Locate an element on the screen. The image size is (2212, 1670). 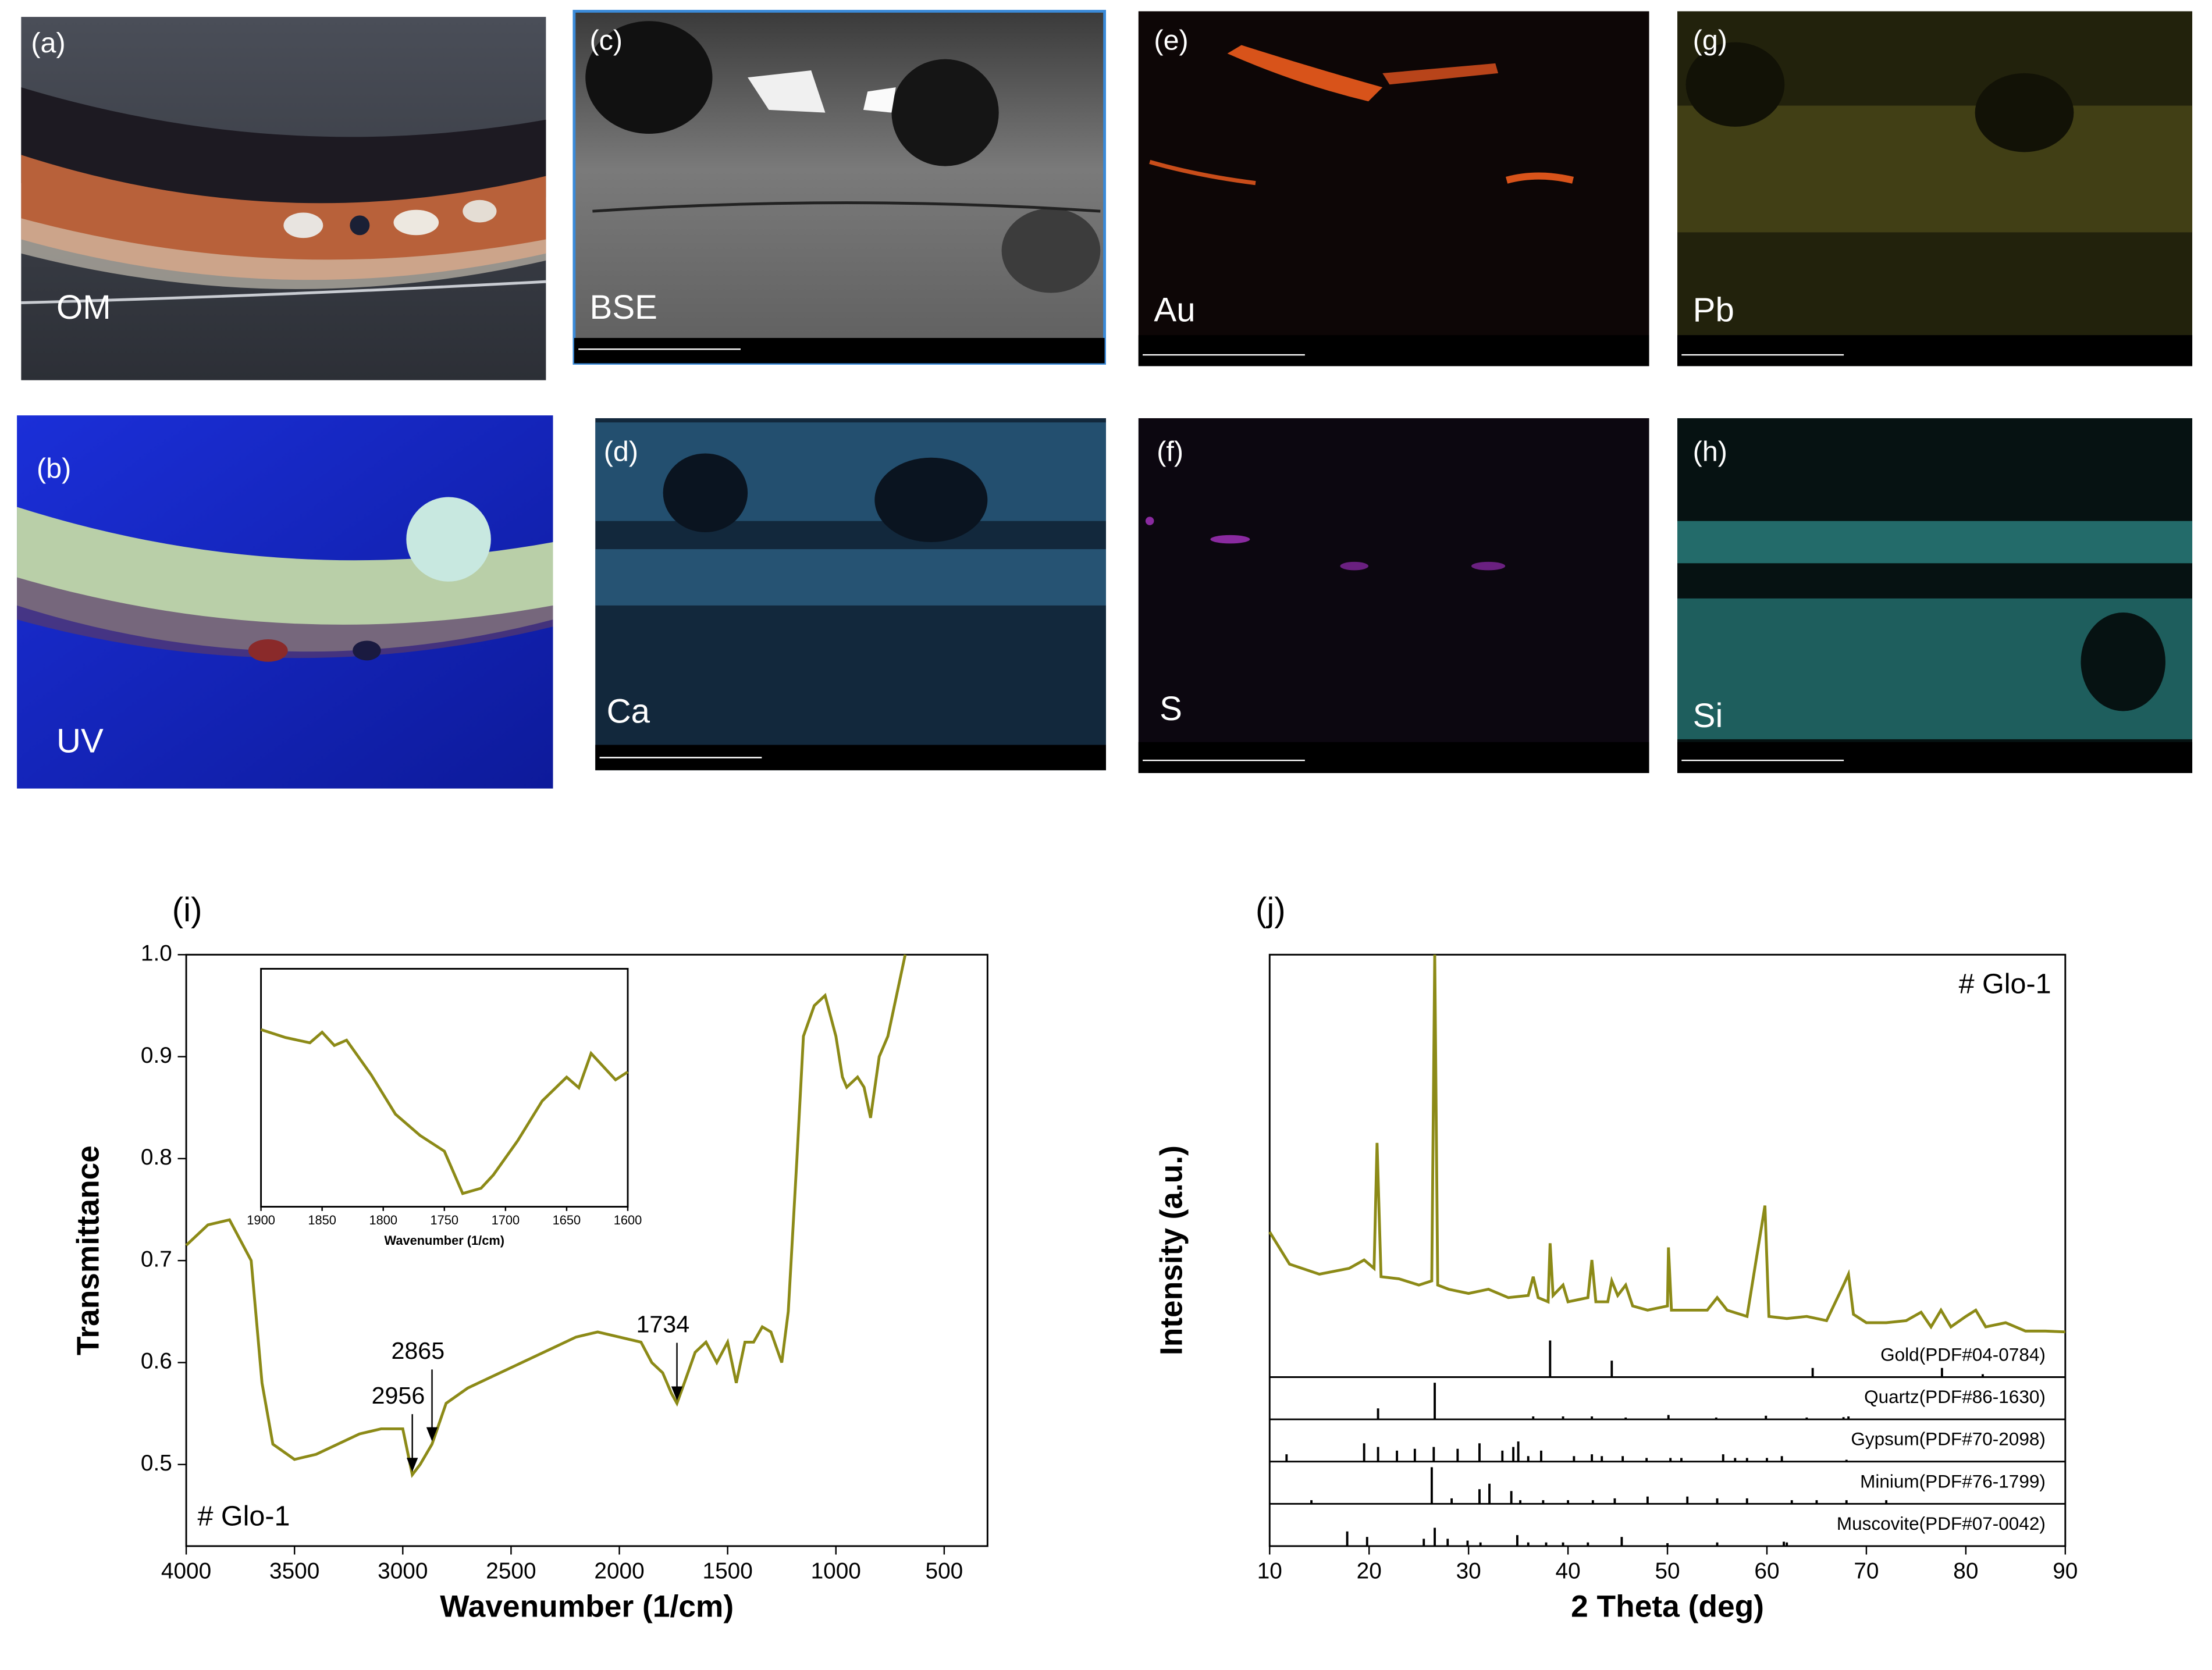
y-axis-title: Transmittance is located at coordinates (88, 1250).